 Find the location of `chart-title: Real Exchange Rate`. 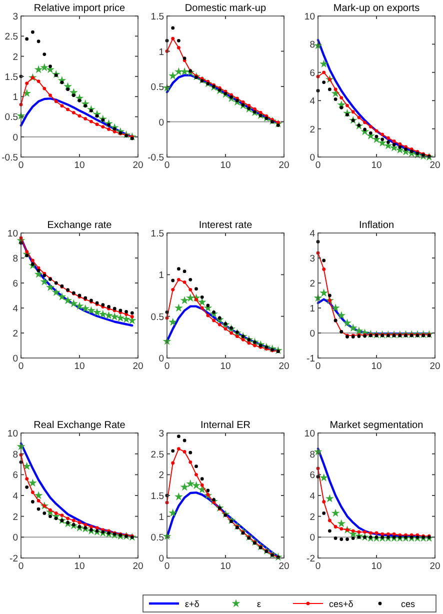

chart-title: Real Exchange Rate is located at coordinates (80, 425).